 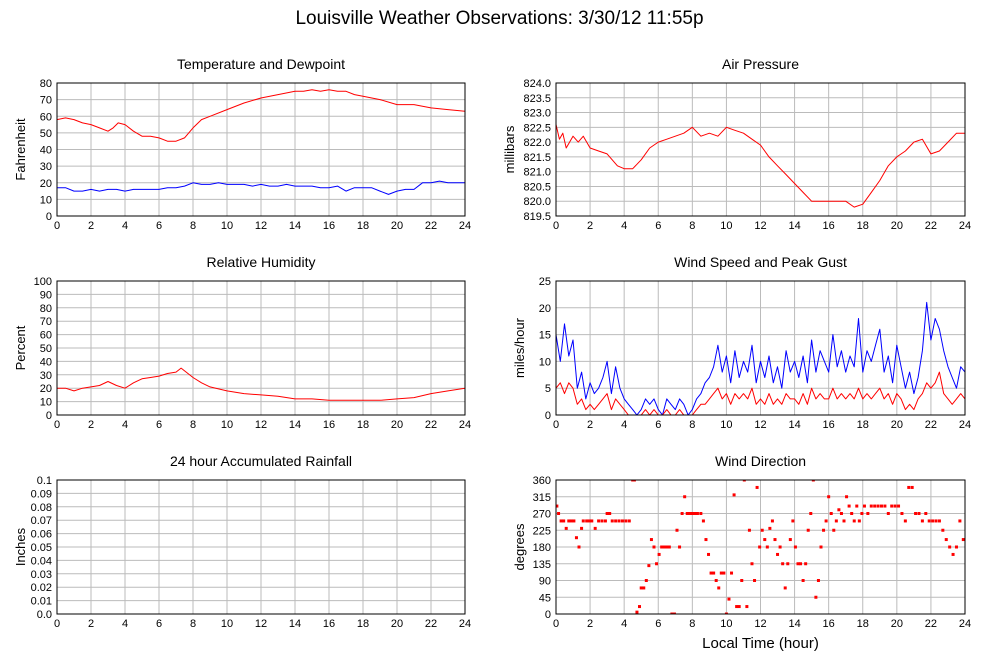 What do you see at coordinates (49, 217) in the screenshot?
I see `temp-ytick-label: 0` at bounding box center [49, 217].